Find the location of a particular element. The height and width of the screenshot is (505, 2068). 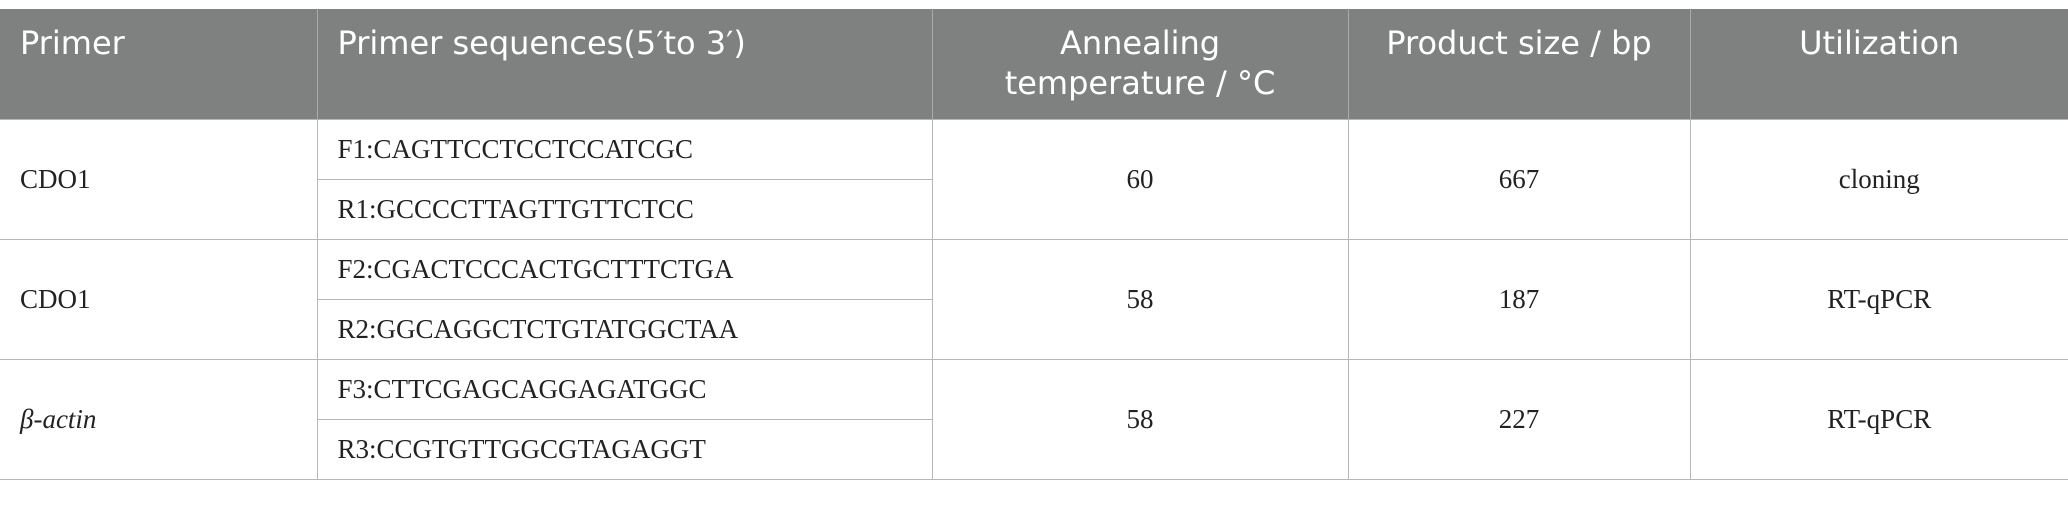

table-cell: F3:CTTCGAGCAGGAGATGGC is located at coordinates (624, 389).